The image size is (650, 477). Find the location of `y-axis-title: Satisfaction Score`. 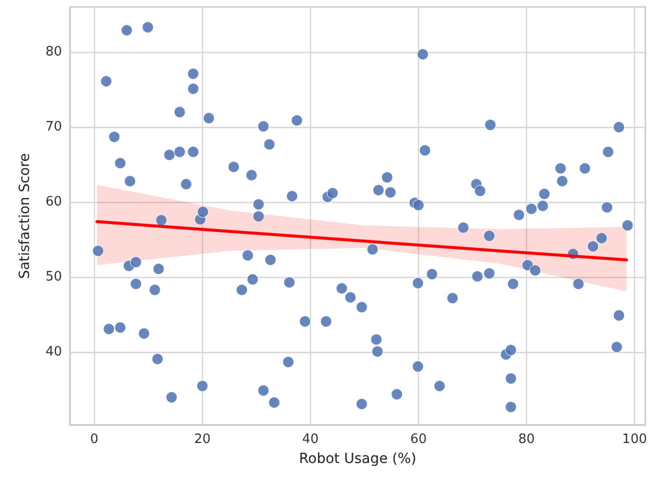

y-axis-title: Satisfaction Score is located at coordinates (25, 216).